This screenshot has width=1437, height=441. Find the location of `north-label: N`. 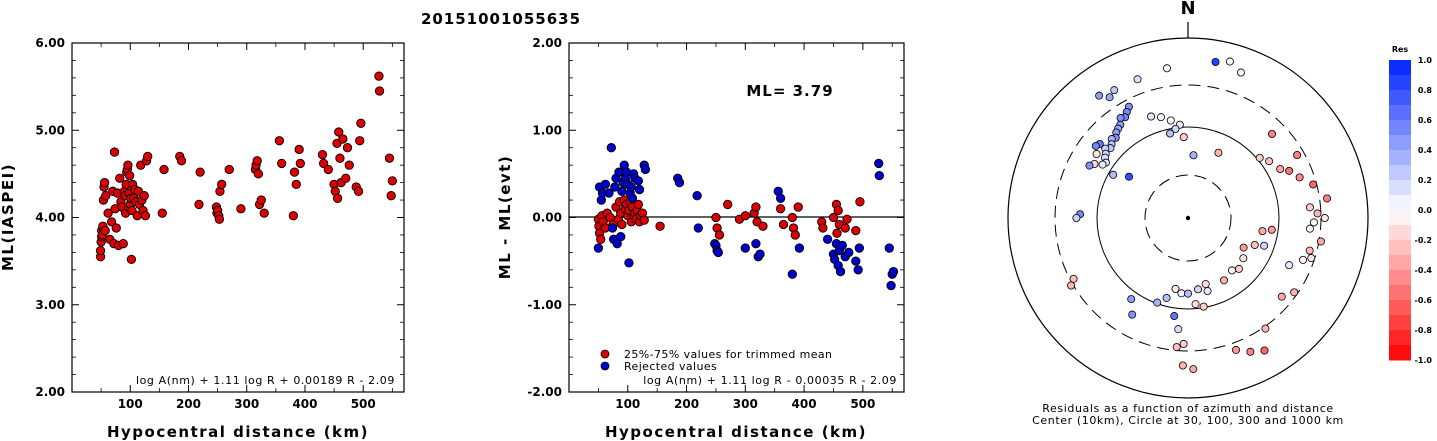

north-label: N is located at coordinates (1187, 9).